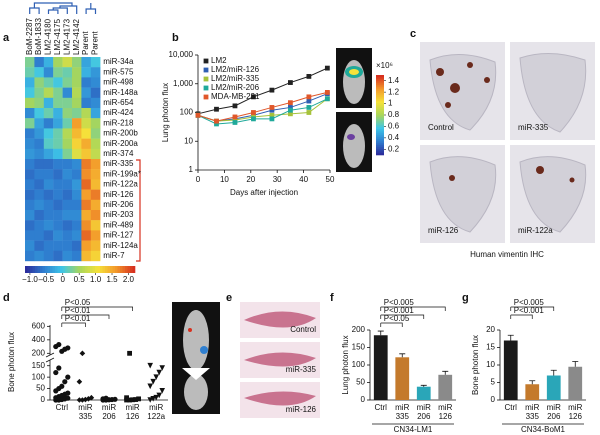 The image size is (600, 435). Describe the element at coordinates (394, 137) in the screenshot. I see `colorbar-tick-label: 0.4` at that location.